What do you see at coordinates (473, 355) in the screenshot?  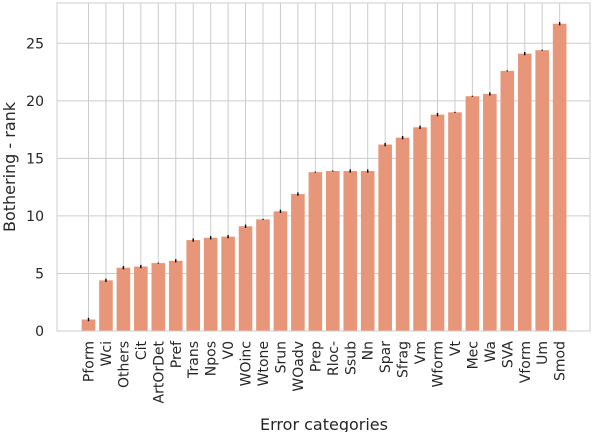 I see `x-tick-label: Mec` at bounding box center [473, 355].